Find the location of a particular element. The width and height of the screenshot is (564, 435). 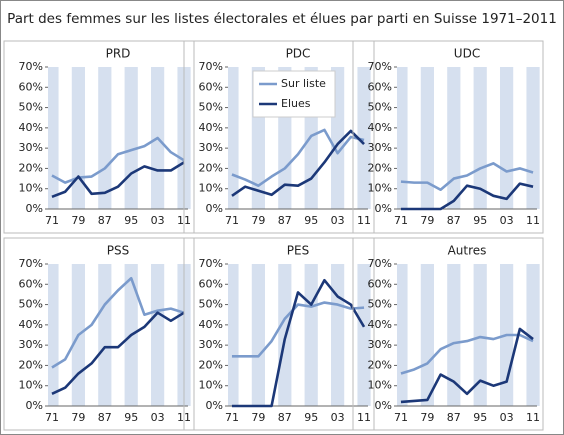

legend-box is located at coordinates (294, 94).